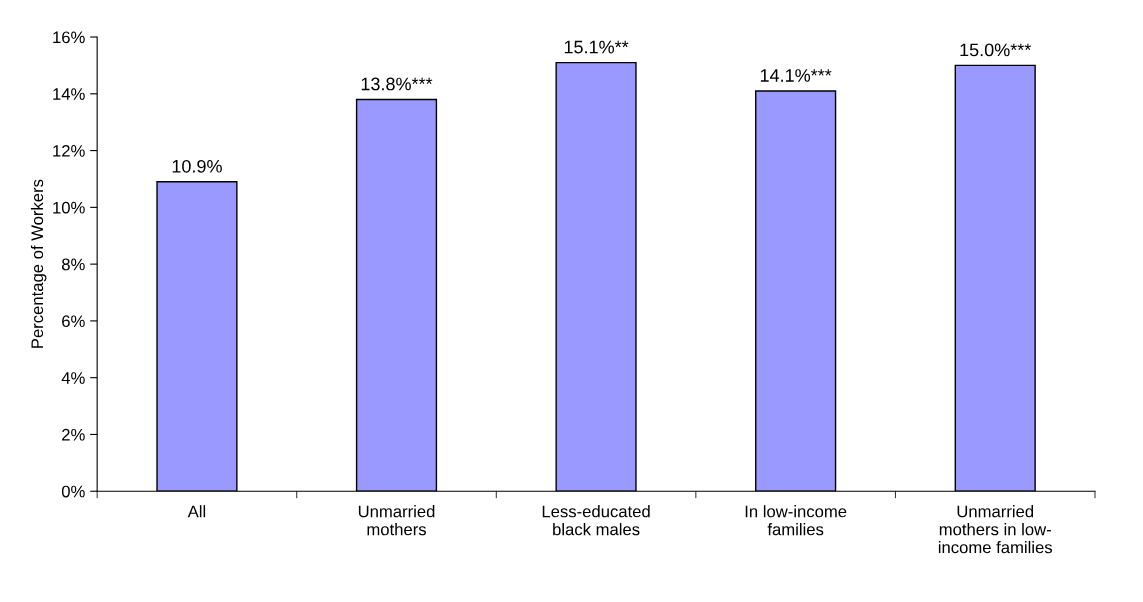 The height and width of the screenshot is (602, 1143). Describe the element at coordinates (396, 520) in the screenshot. I see `x-tick-label: Unmarried mothers` at that location.